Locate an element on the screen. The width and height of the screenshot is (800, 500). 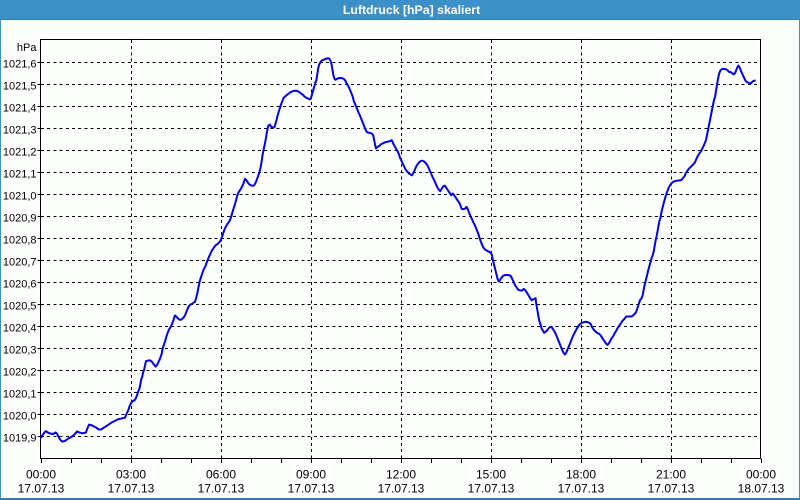
svg-text: 1020,4 is located at coordinates (20, 329).